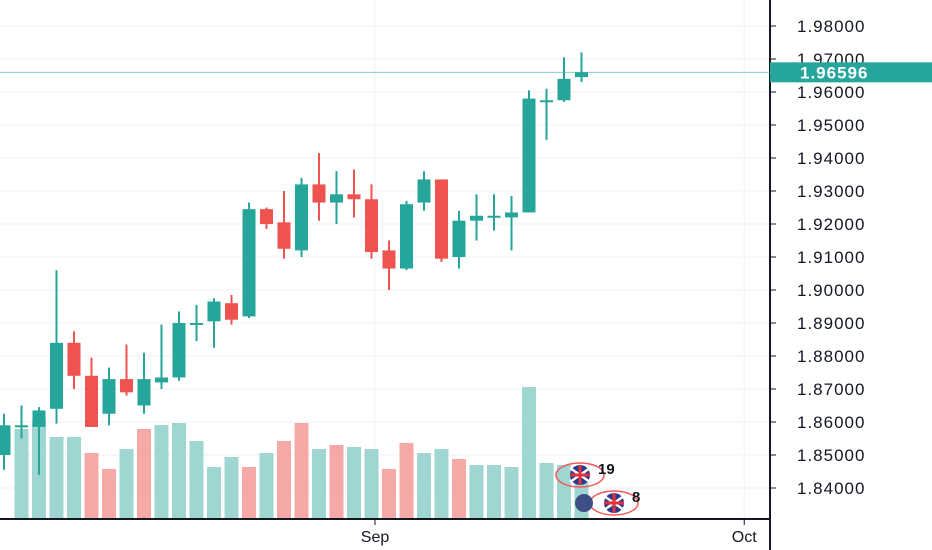  I want to click on price-tick-label: 1.89000, so click(831, 323).